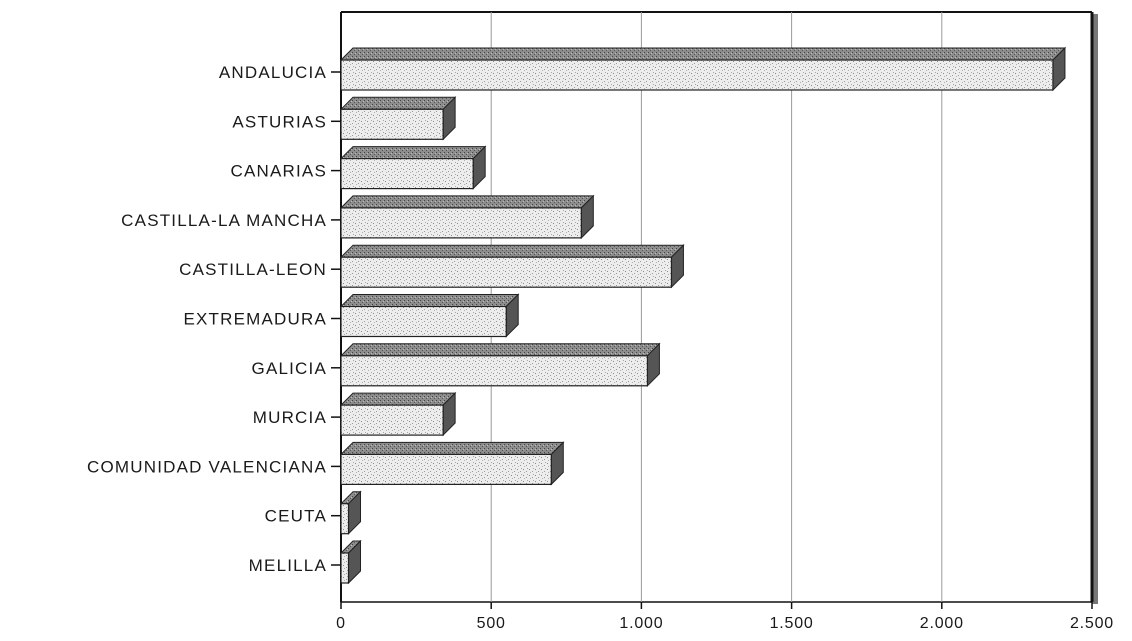 Image resolution: width=1132 pixels, height=641 pixels. I want to click on category-label: CASTILLA-LA MANCHA, so click(224, 220).